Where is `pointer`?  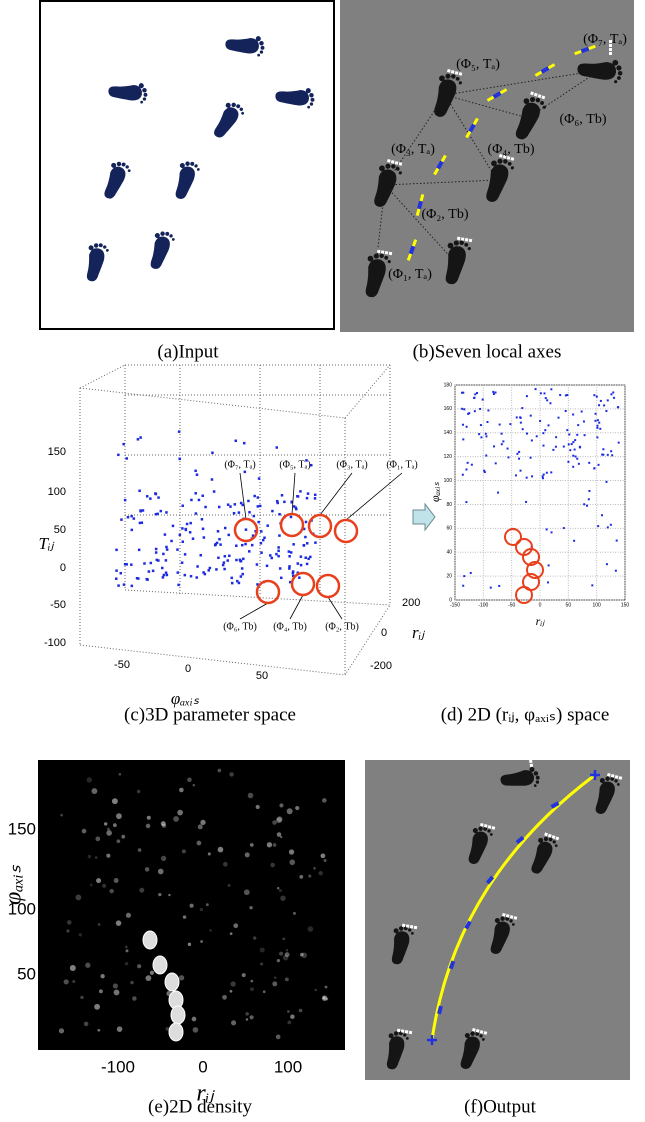
pointer is located at coordinates (254, 611).